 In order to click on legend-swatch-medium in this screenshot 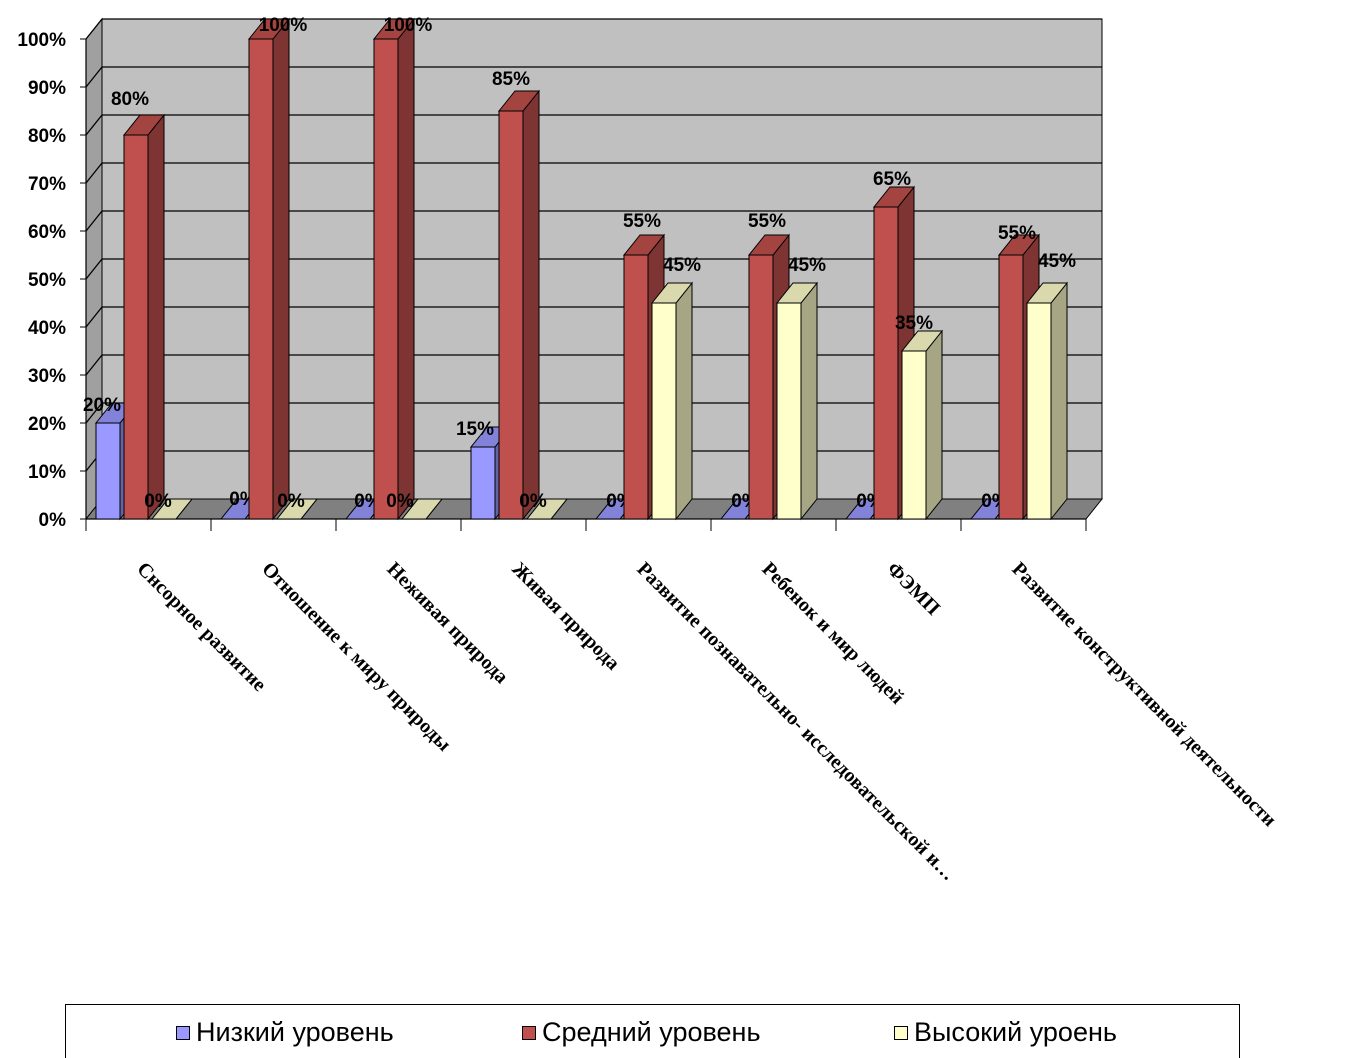, I will do `click(529, 1032)`.